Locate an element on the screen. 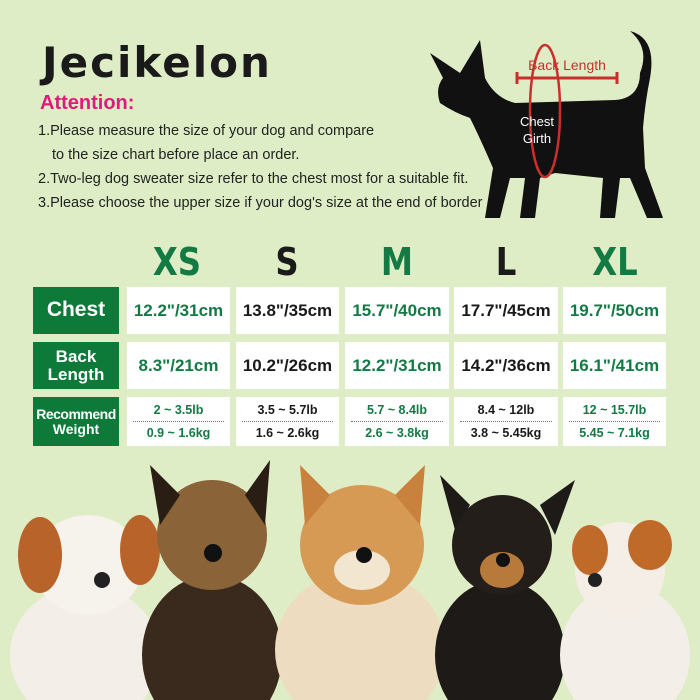  row-label-weight: Recommend Weight is located at coordinates (76, 421).